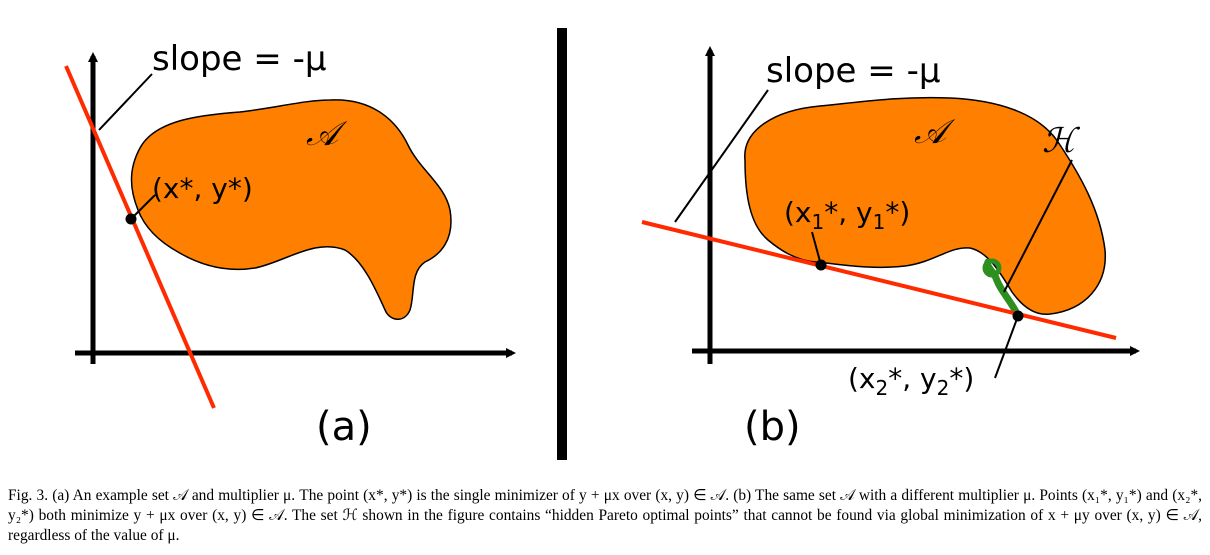  I want to click on slope-leader-line, so click(125, 102).